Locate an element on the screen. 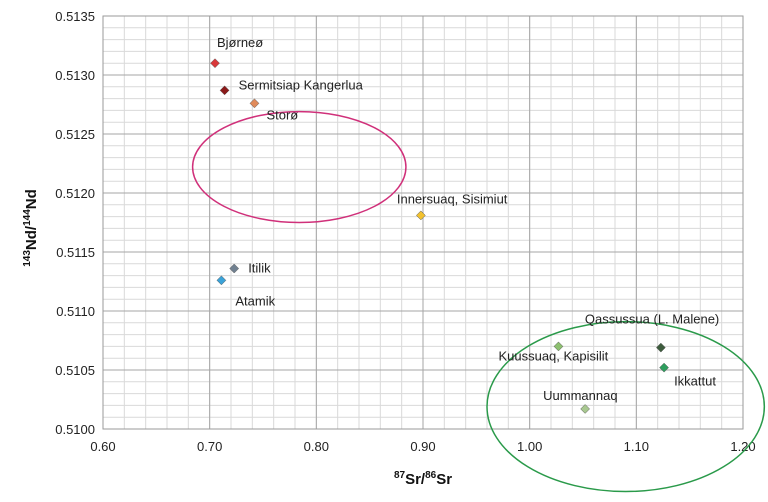 The width and height of the screenshot is (768, 502). data-point-label: Bjørneø is located at coordinates (240, 42).